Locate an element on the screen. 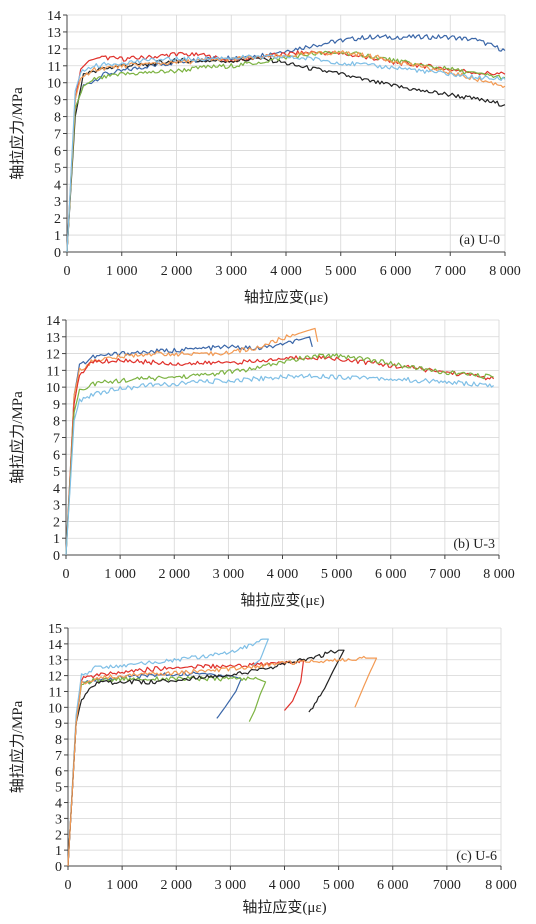 The width and height of the screenshot is (536, 924). panel-label: (b) U-3 is located at coordinates (474, 544).